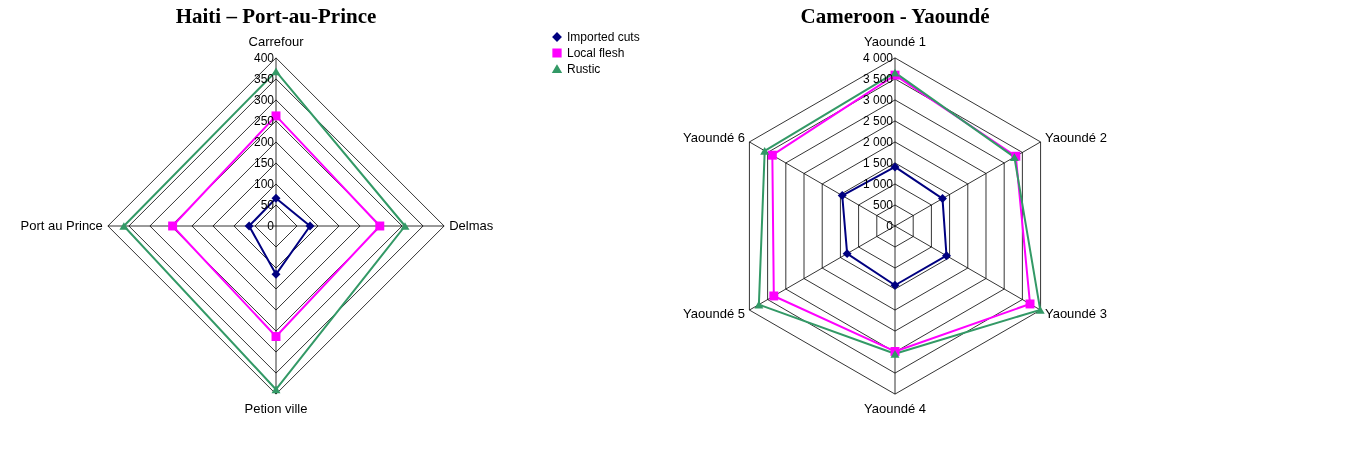 Image resolution: width=1365 pixels, height=461 pixels. I want to click on chart-title: Haiti – Port-au-Prince, so click(276, 16).